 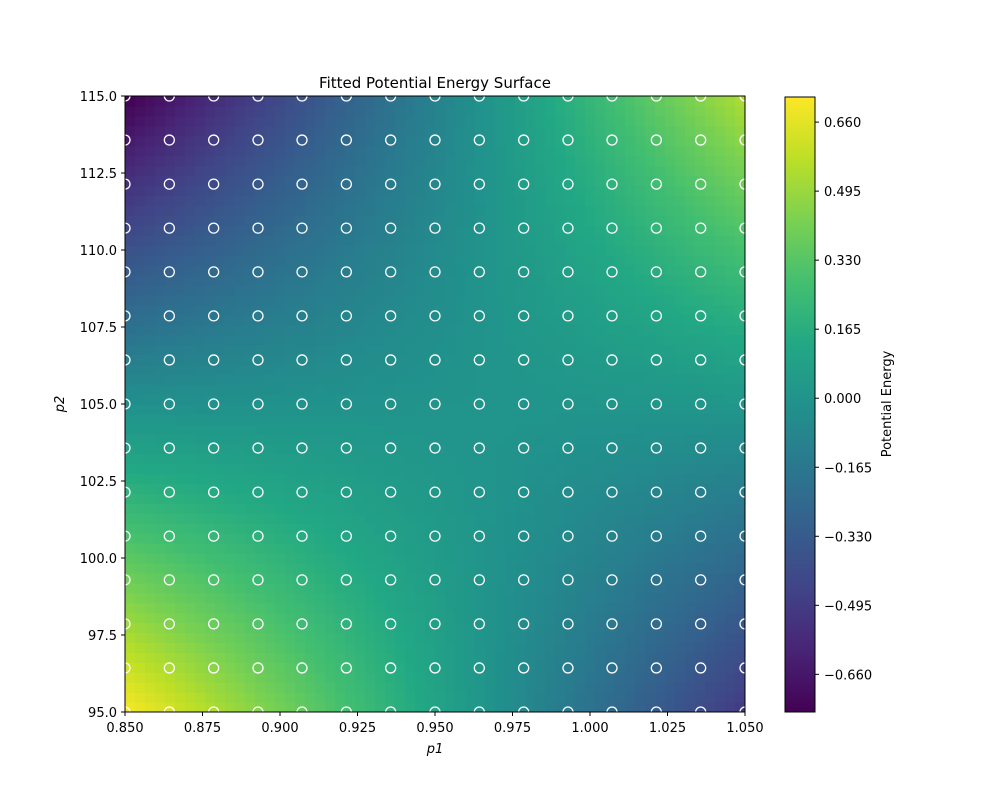 What do you see at coordinates (102, 713) in the screenshot?
I see `y-tick-label: 95.0` at bounding box center [102, 713].